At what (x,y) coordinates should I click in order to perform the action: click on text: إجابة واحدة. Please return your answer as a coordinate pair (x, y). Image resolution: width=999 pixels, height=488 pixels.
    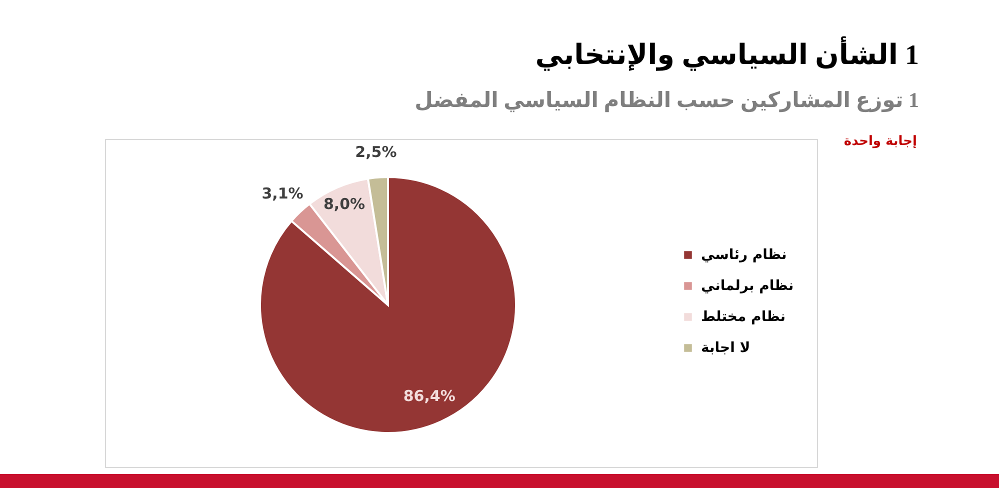
    Looking at the image, I should click on (880, 141).